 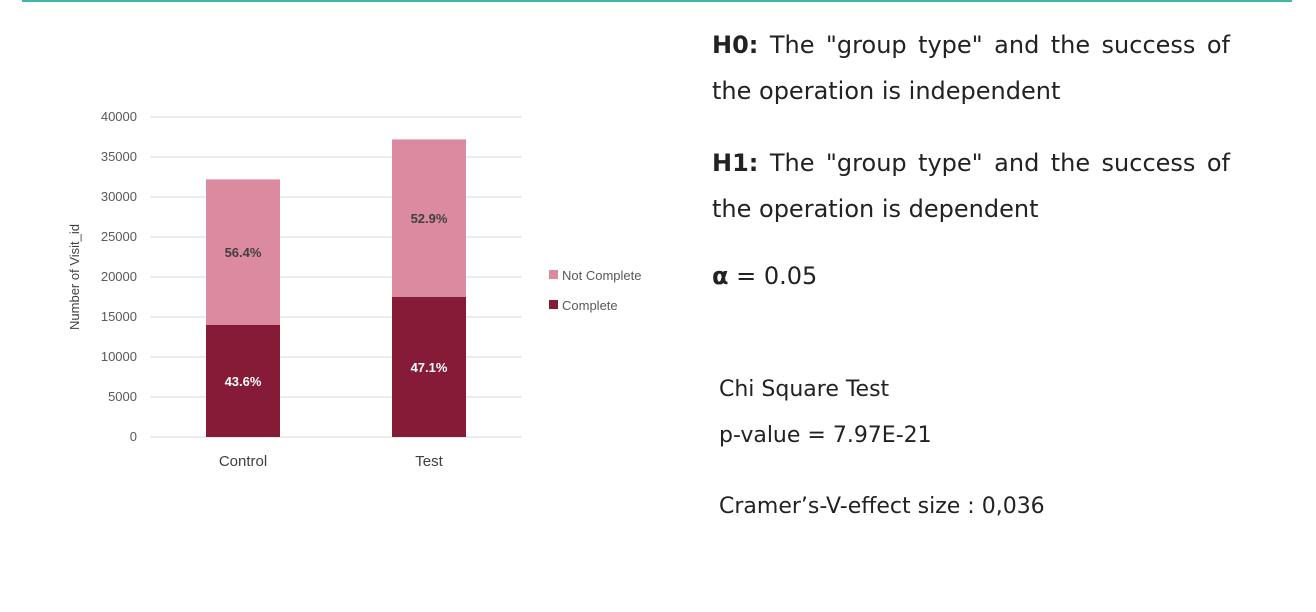 What do you see at coordinates (119, 196) in the screenshot?
I see `y-tick-label: 30000` at bounding box center [119, 196].